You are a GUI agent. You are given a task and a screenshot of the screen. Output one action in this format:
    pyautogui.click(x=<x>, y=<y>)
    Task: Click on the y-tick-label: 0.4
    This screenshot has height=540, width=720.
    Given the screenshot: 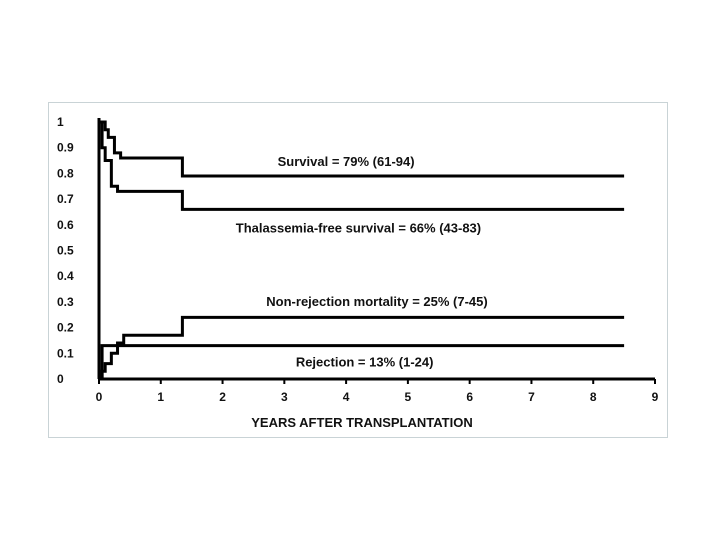 What is the action you would take?
    pyautogui.click(x=65, y=276)
    